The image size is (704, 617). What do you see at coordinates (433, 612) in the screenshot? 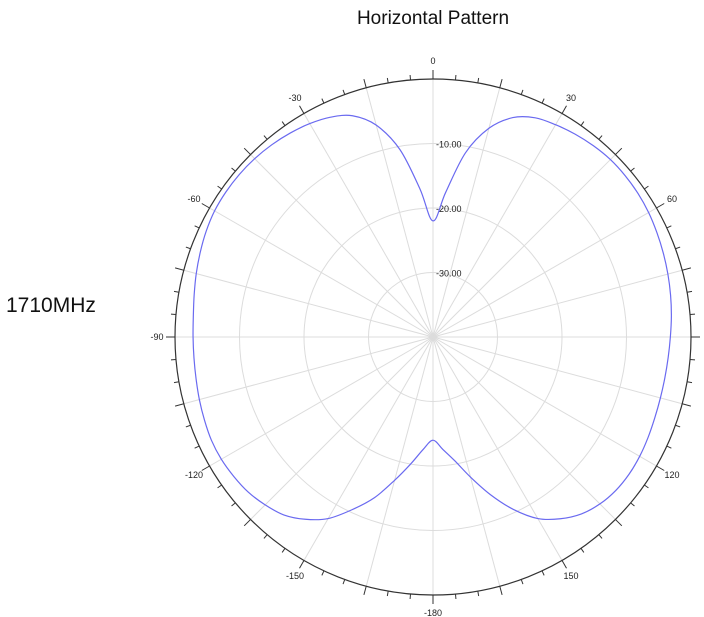
I see `angle-tick-label: -180` at bounding box center [433, 612].